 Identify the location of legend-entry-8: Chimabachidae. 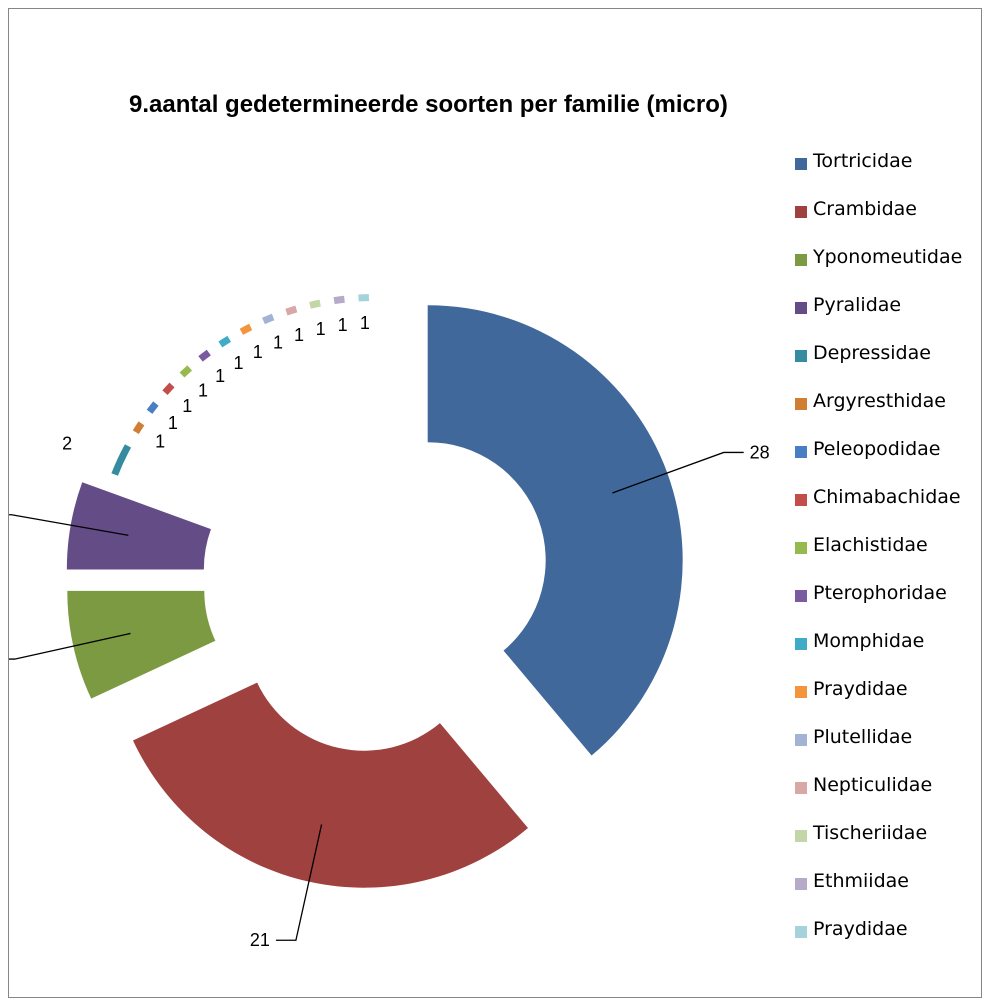
(885, 504).